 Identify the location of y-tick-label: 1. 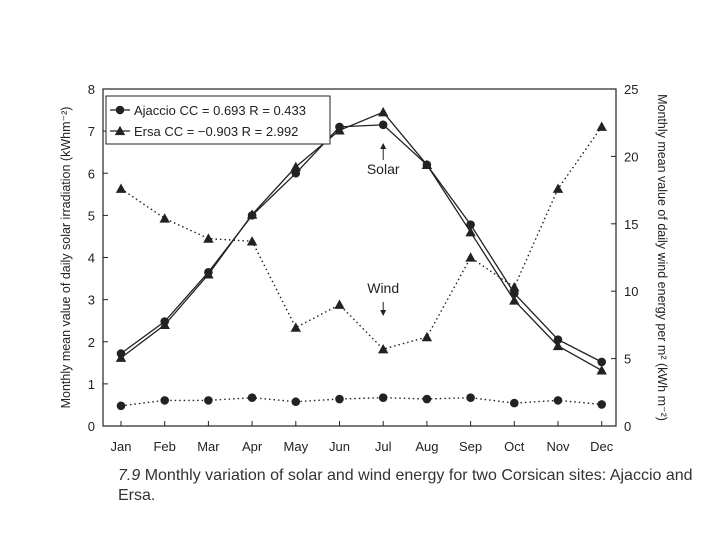
(91, 384).